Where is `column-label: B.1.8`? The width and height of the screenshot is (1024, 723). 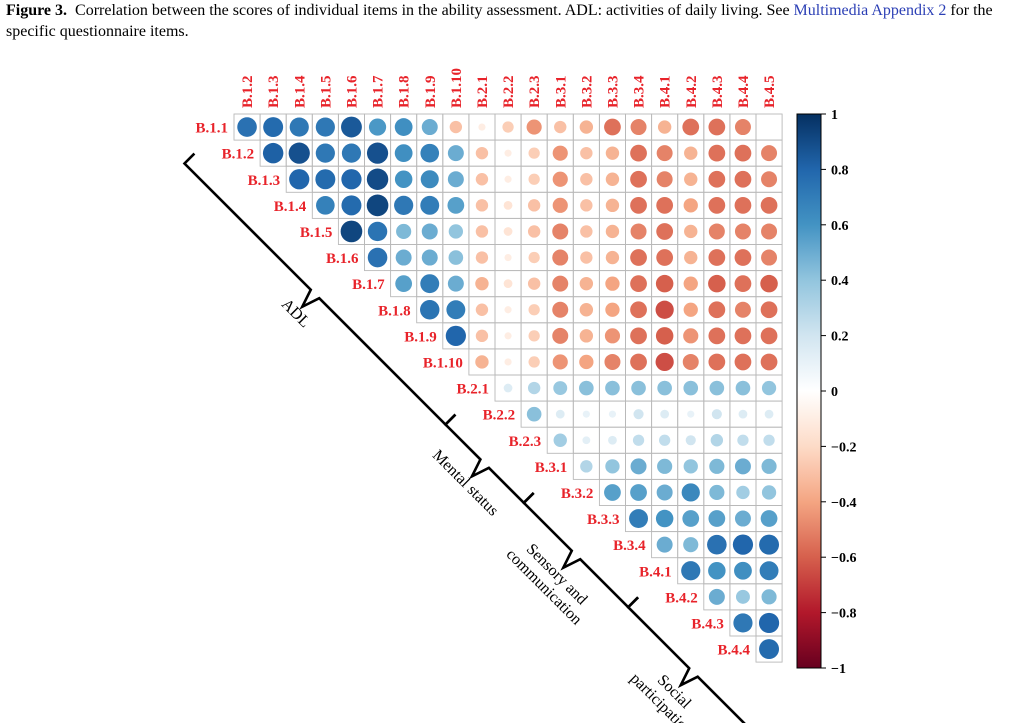 column-label: B.1.8 is located at coordinates (405, 91).